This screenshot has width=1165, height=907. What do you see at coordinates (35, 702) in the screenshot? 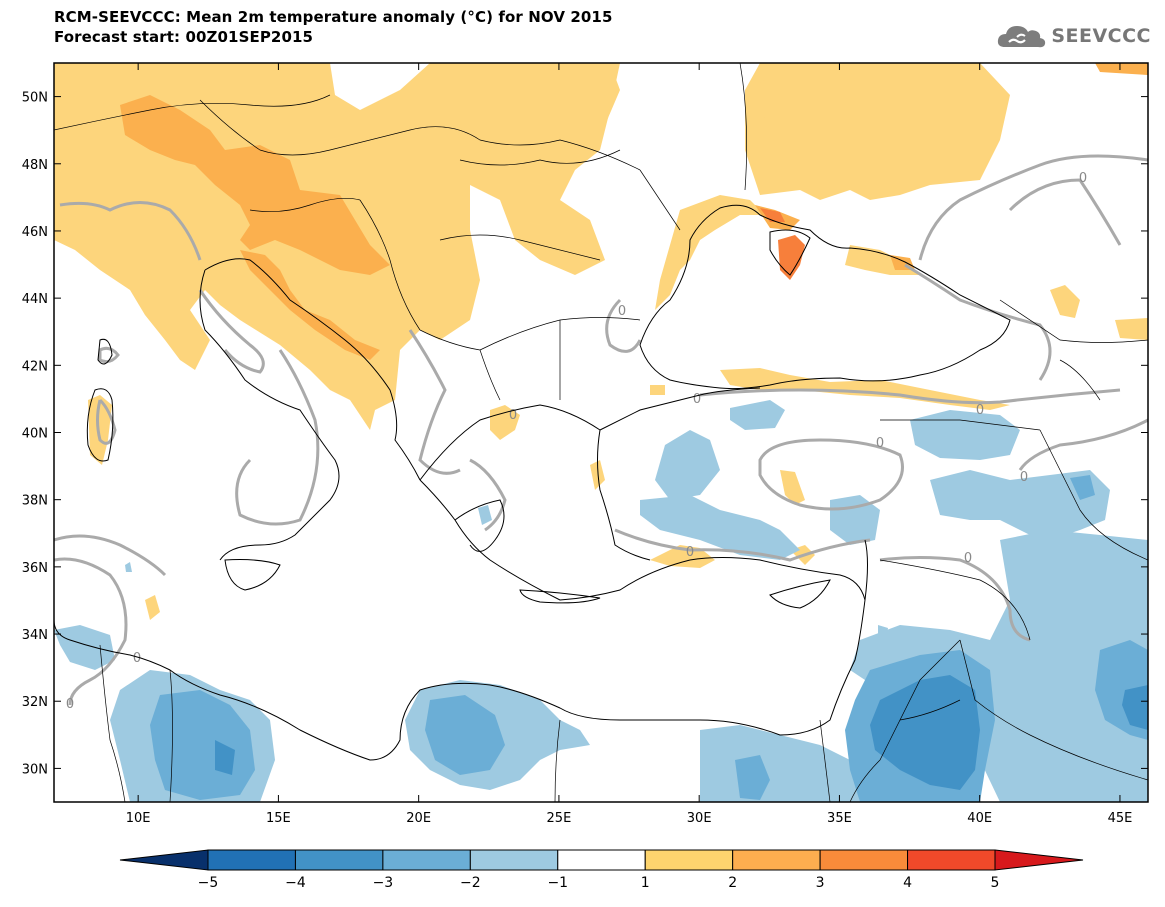
I see `lat-tick-label: 32N` at bounding box center [35, 702].